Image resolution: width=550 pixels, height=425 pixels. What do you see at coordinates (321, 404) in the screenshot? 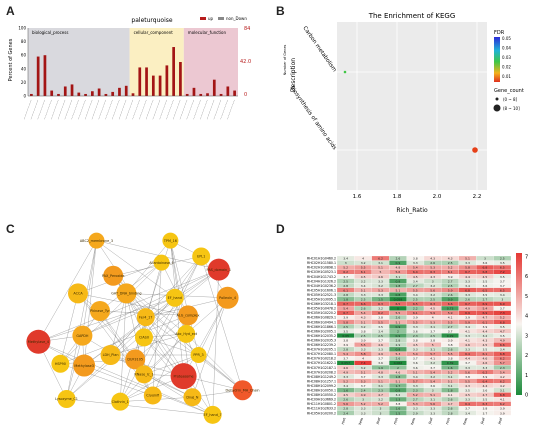
I see `heatmap-row-label: RHC11H1G0801.2` at bounding box center [321, 404].